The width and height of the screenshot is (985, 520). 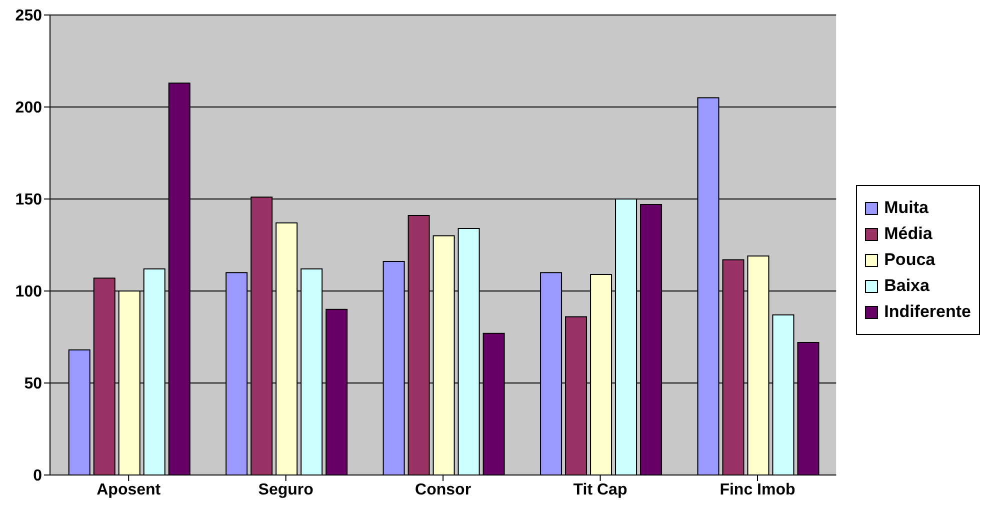 What do you see at coordinates (28, 292) in the screenshot?
I see `y-tick-label: 100` at bounding box center [28, 292].